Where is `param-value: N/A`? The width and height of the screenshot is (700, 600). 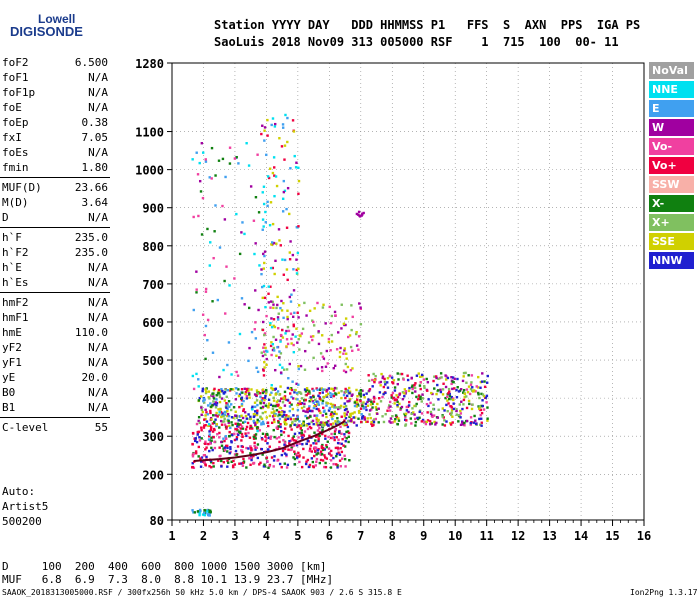
param-value: N/A is located at coordinates (98, 152).